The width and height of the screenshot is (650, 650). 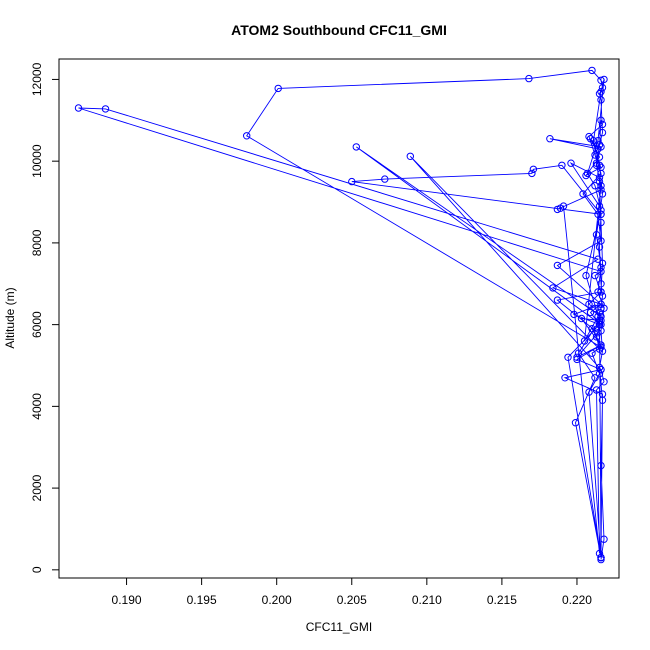 I want to click on x-tick-label: 0.215, so click(x=502, y=600).